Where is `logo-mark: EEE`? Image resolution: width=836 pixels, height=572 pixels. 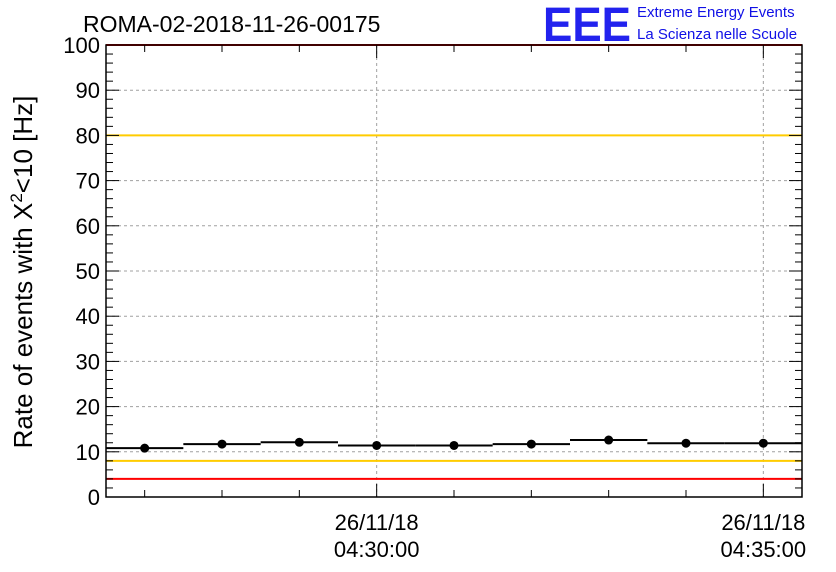
logo-mark: EEE is located at coordinates (587, 26).